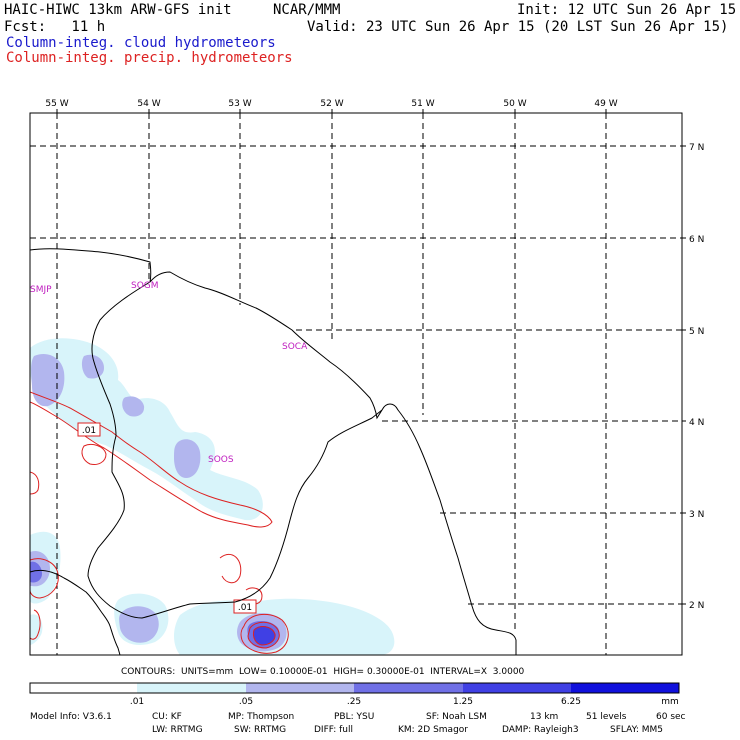 This screenshot has width=740, height=740. Describe the element at coordinates (55, 27) in the screenshot. I see `forecast-hour: Fcst: 11 h` at that location.